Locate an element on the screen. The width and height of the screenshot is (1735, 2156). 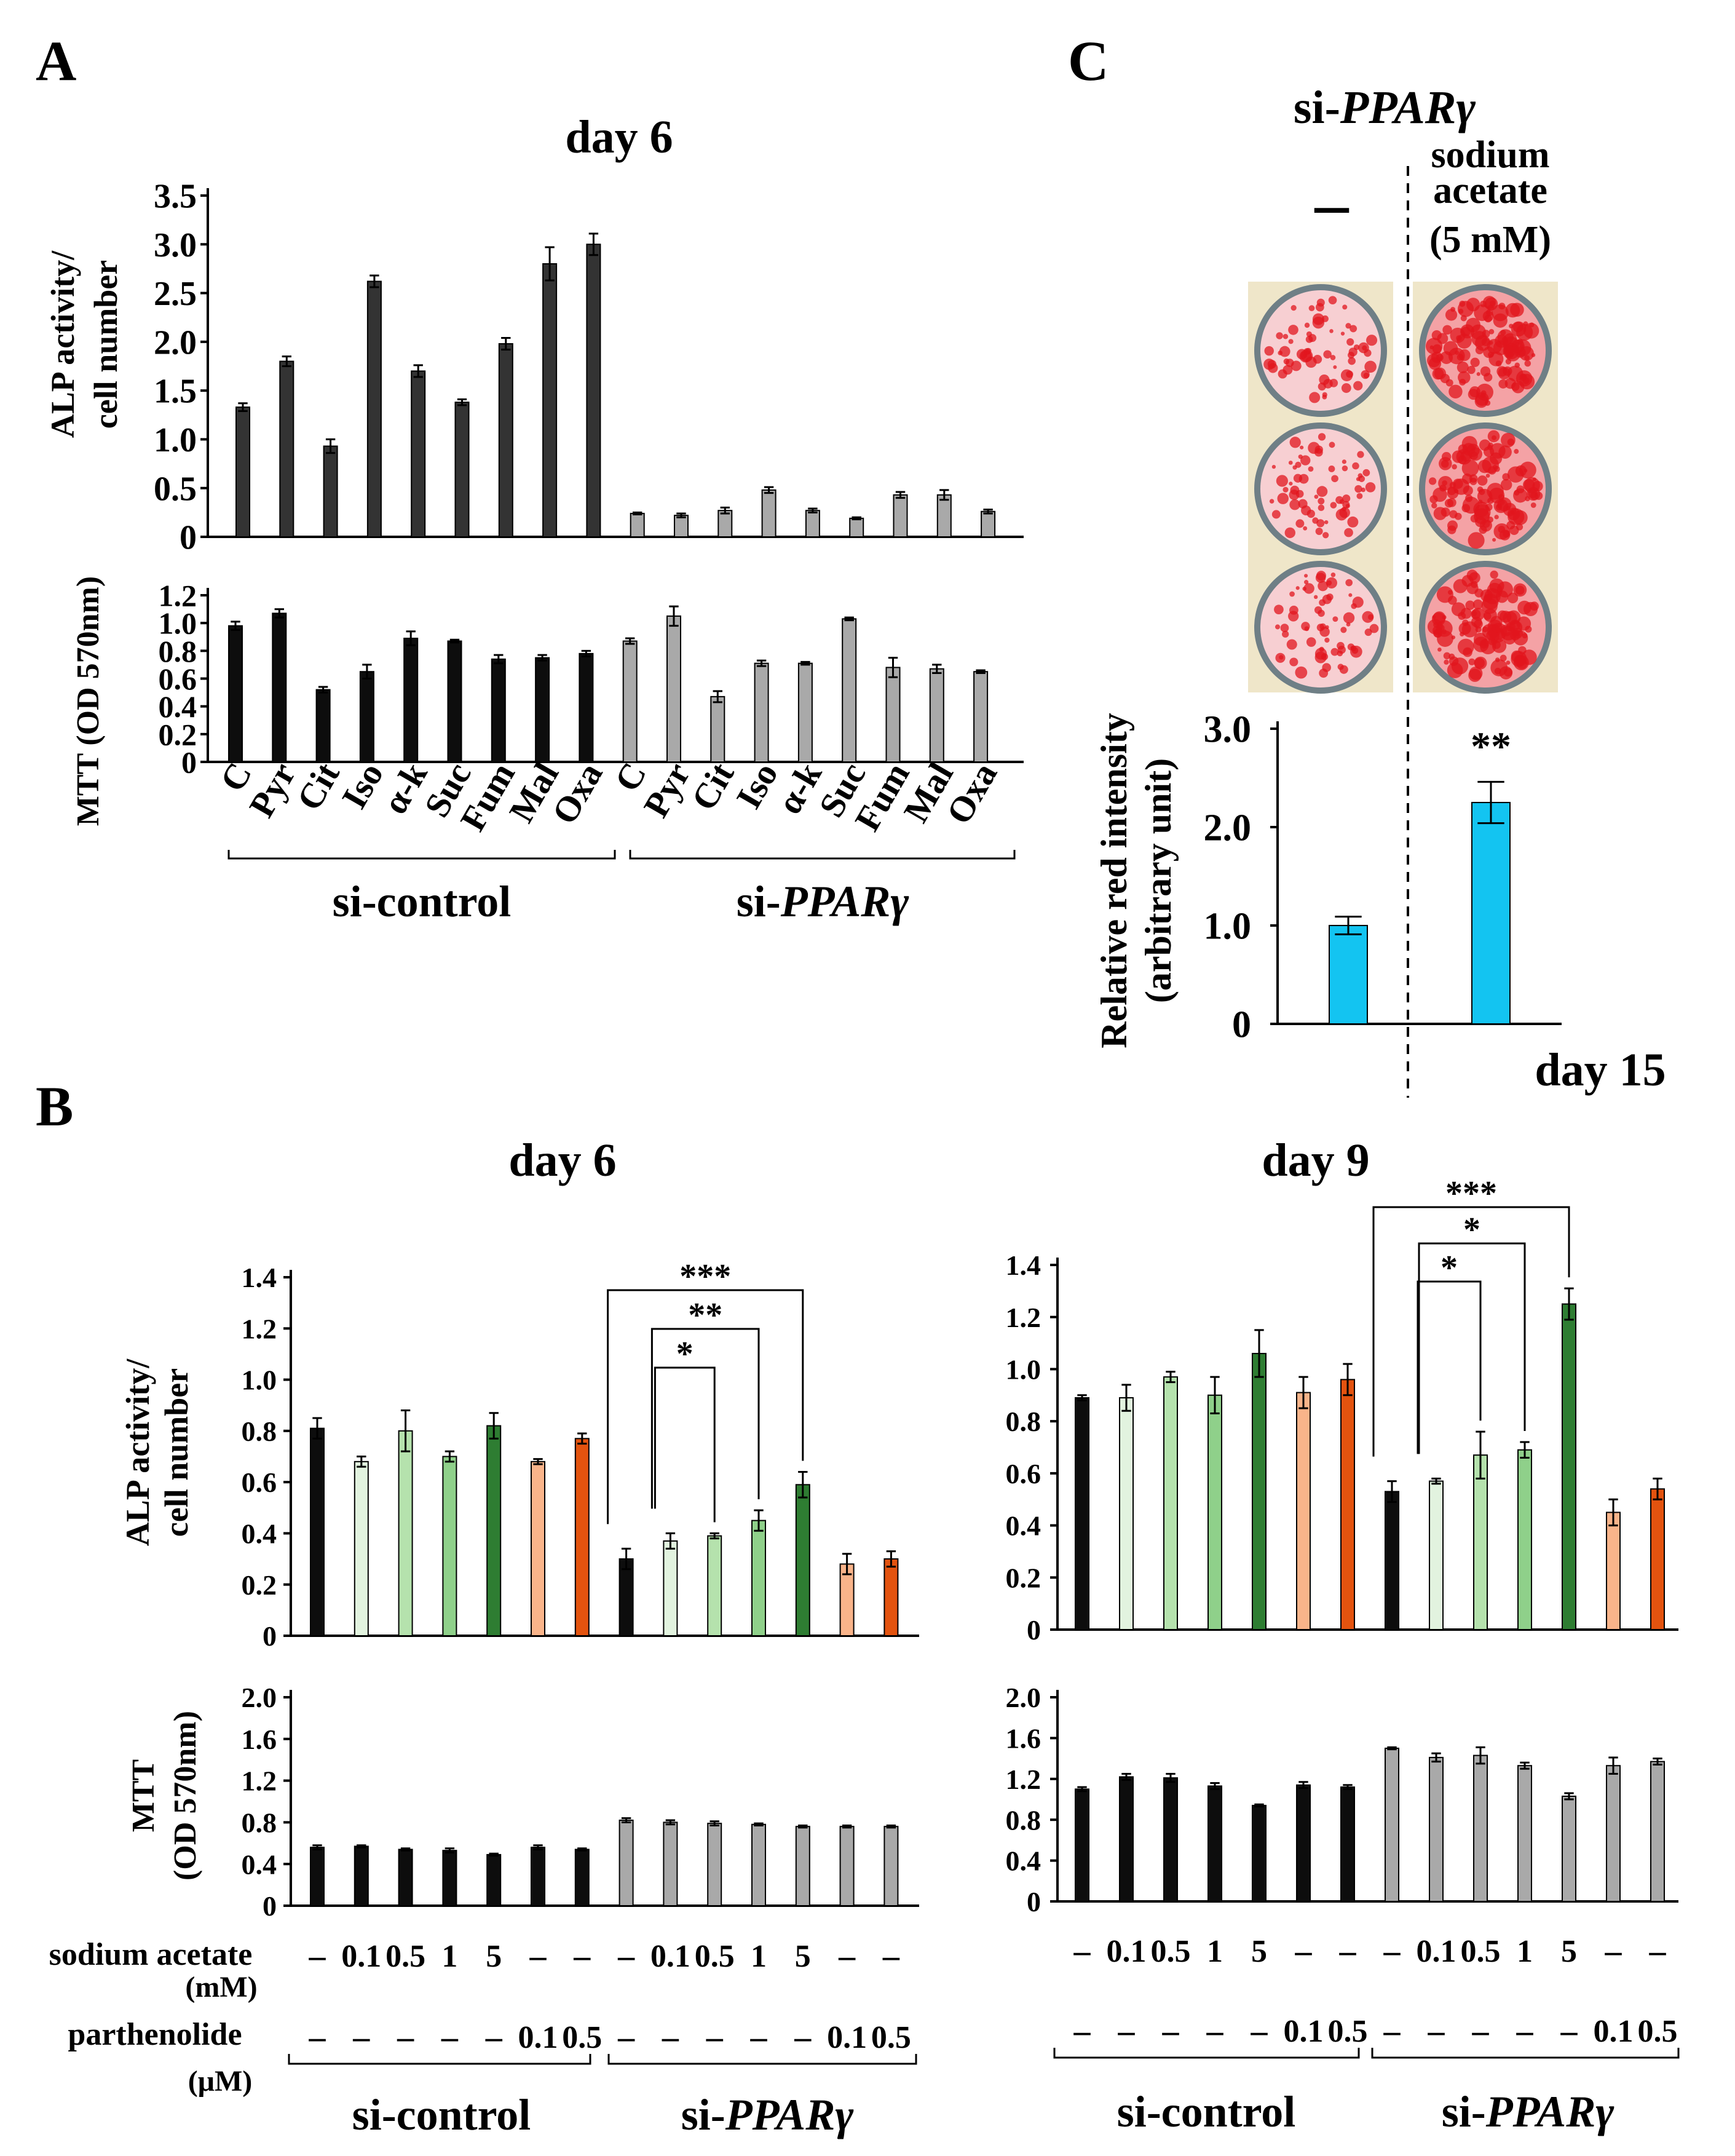
panel-a-si-ppar-bracket is located at coordinates (822, 855).